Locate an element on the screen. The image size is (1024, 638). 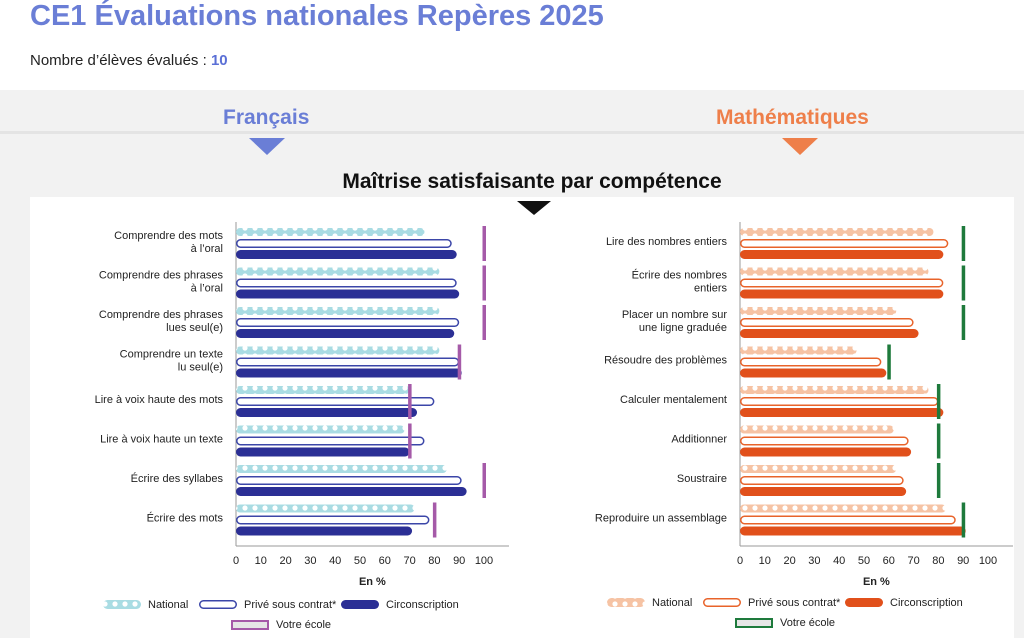
fr-category-label: lu seul(e) is located at coordinates (200, 368).